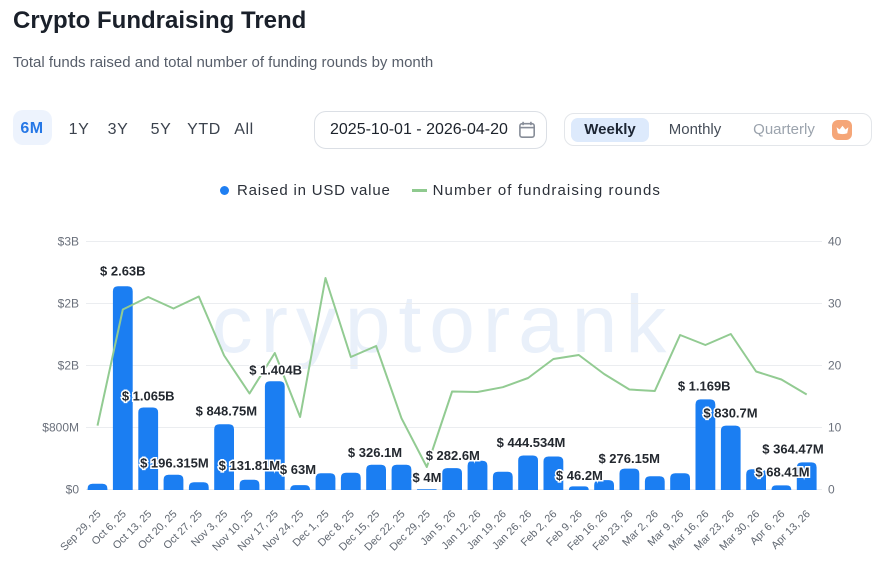 The width and height of the screenshot is (875, 567). What do you see at coordinates (427, 477) in the screenshot?
I see `svg-text: $ 4M` at bounding box center [427, 477].